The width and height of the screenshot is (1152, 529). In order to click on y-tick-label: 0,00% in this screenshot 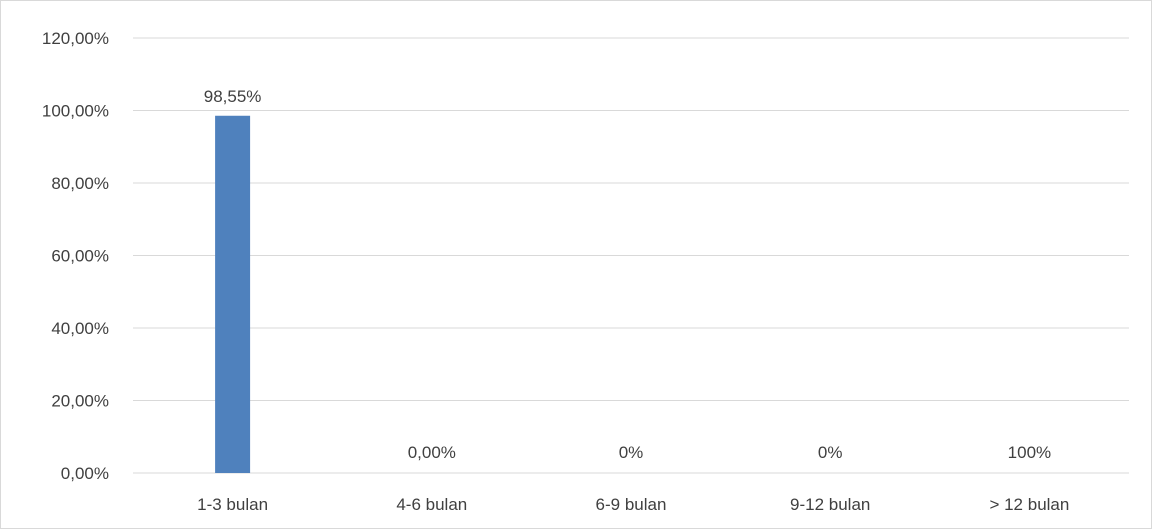, I will do `click(85, 473)`.